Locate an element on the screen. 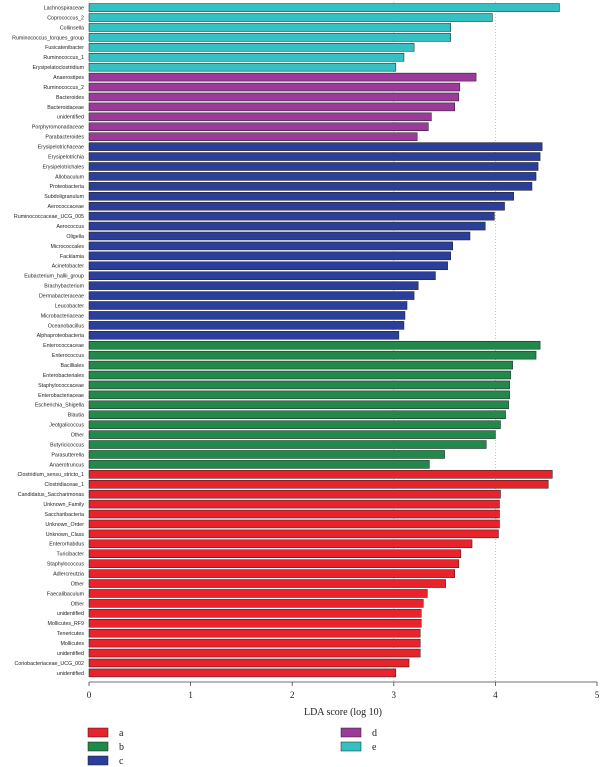  bar-label-54: Enterorhabdus is located at coordinates (66, 545).